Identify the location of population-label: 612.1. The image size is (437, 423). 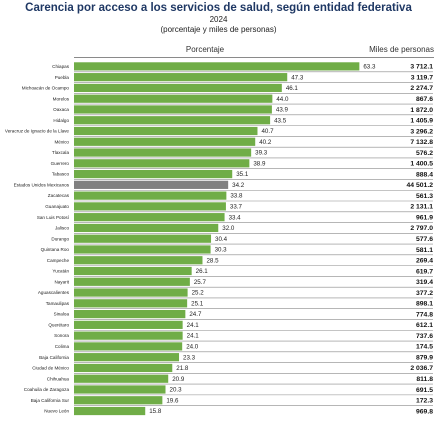
(424, 325).